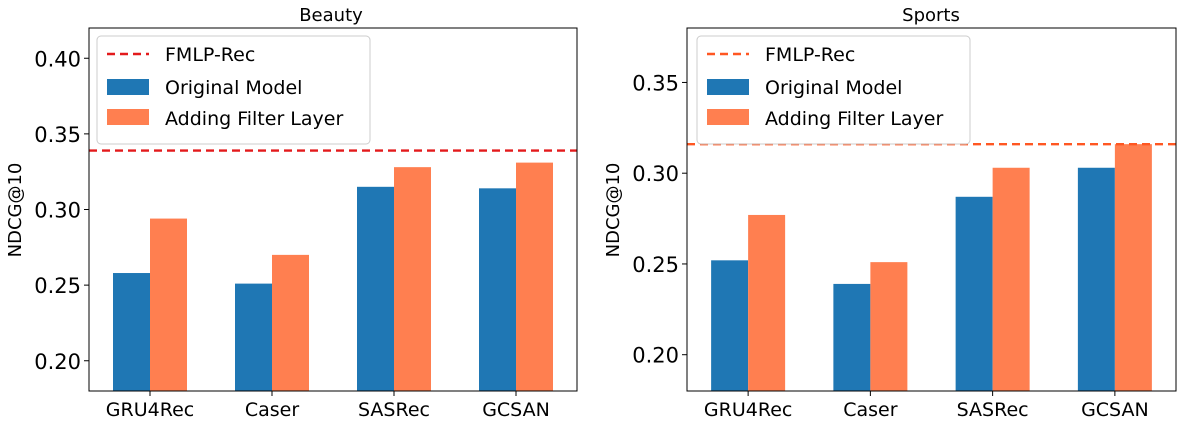 This screenshot has width=1184, height=422. Describe the element at coordinates (331, 15) in the screenshot. I see `chart-title: Beauty` at that location.